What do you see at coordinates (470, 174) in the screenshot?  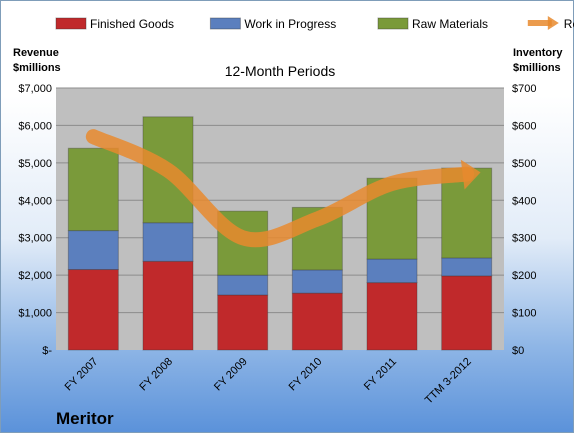 I see `revenue-arrowhead` at bounding box center [470, 174].